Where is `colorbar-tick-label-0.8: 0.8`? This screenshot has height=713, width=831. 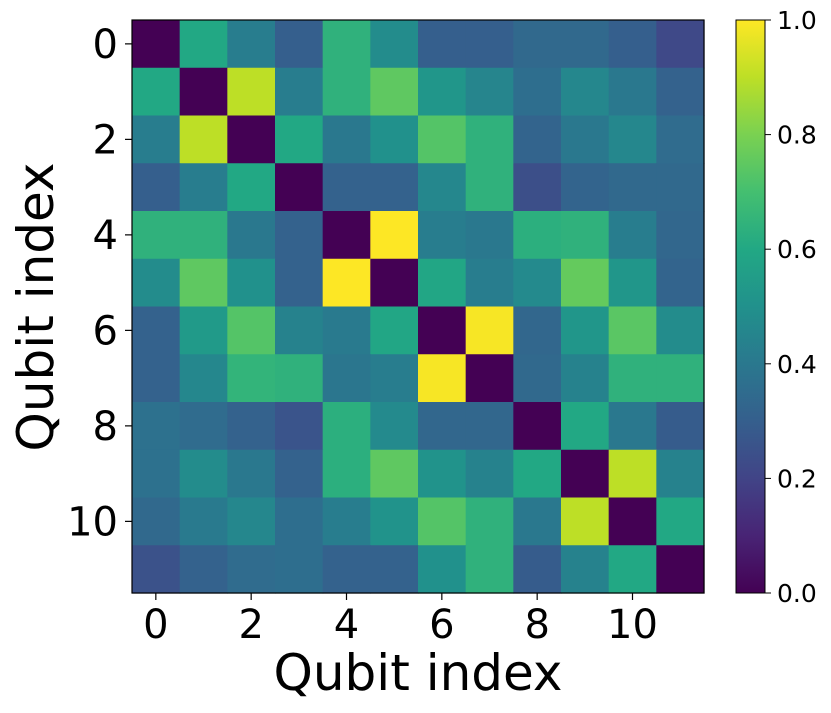 colorbar-tick-label-0.8: 0.8 is located at coordinates (797, 135).